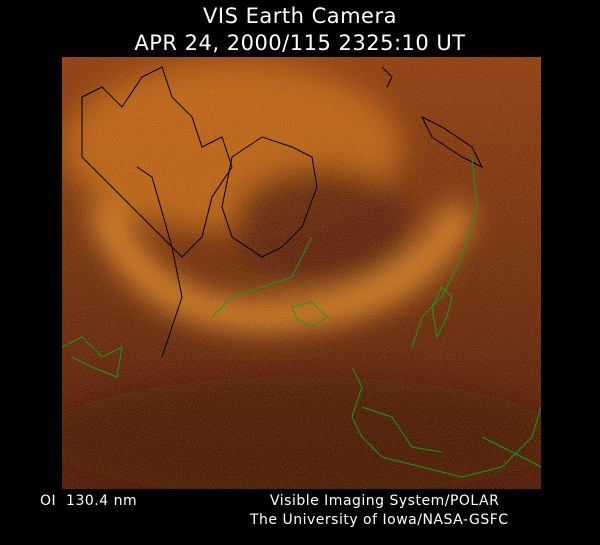  What do you see at coordinates (385, 501) in the screenshot?
I see `instrument-credit: Visible Imaging System/POLAR` at bounding box center [385, 501].